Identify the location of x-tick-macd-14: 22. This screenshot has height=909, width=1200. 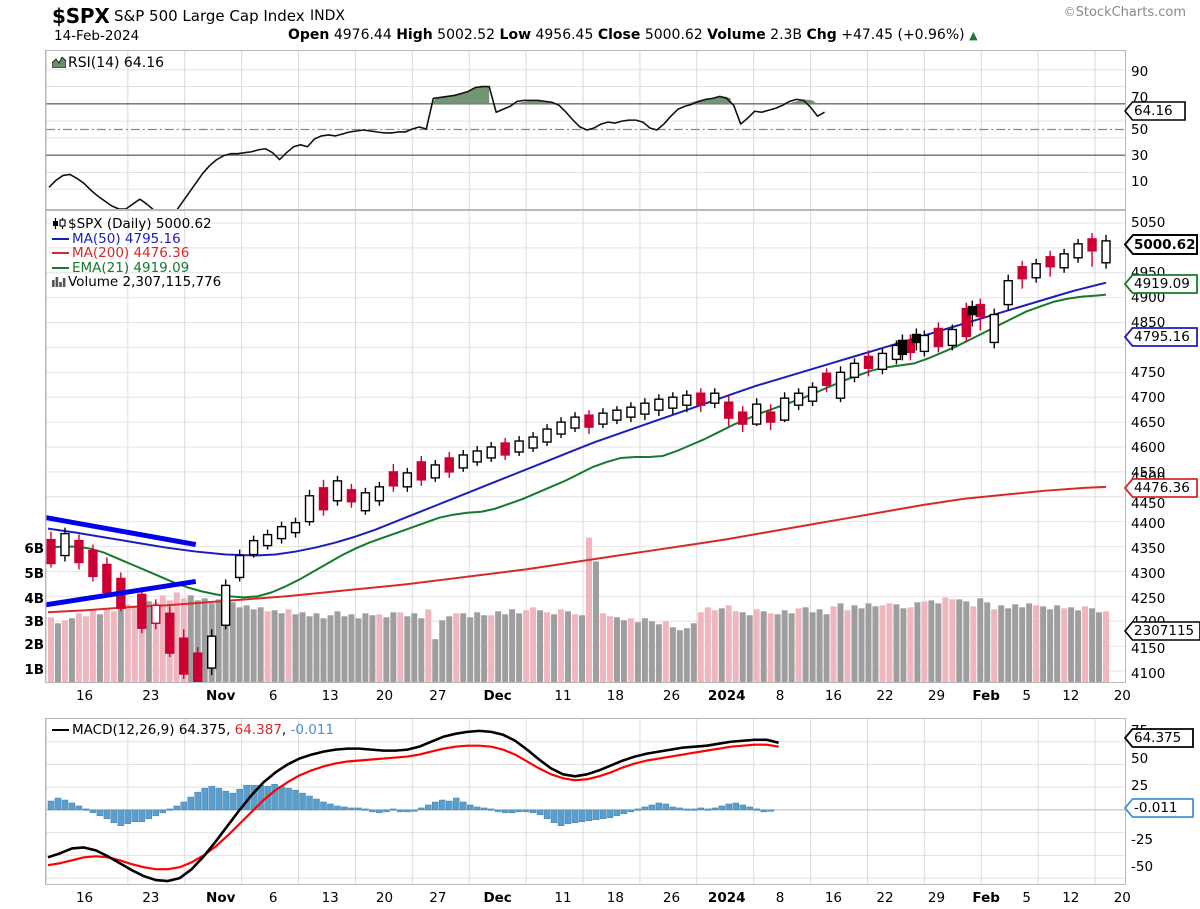
(885, 898).